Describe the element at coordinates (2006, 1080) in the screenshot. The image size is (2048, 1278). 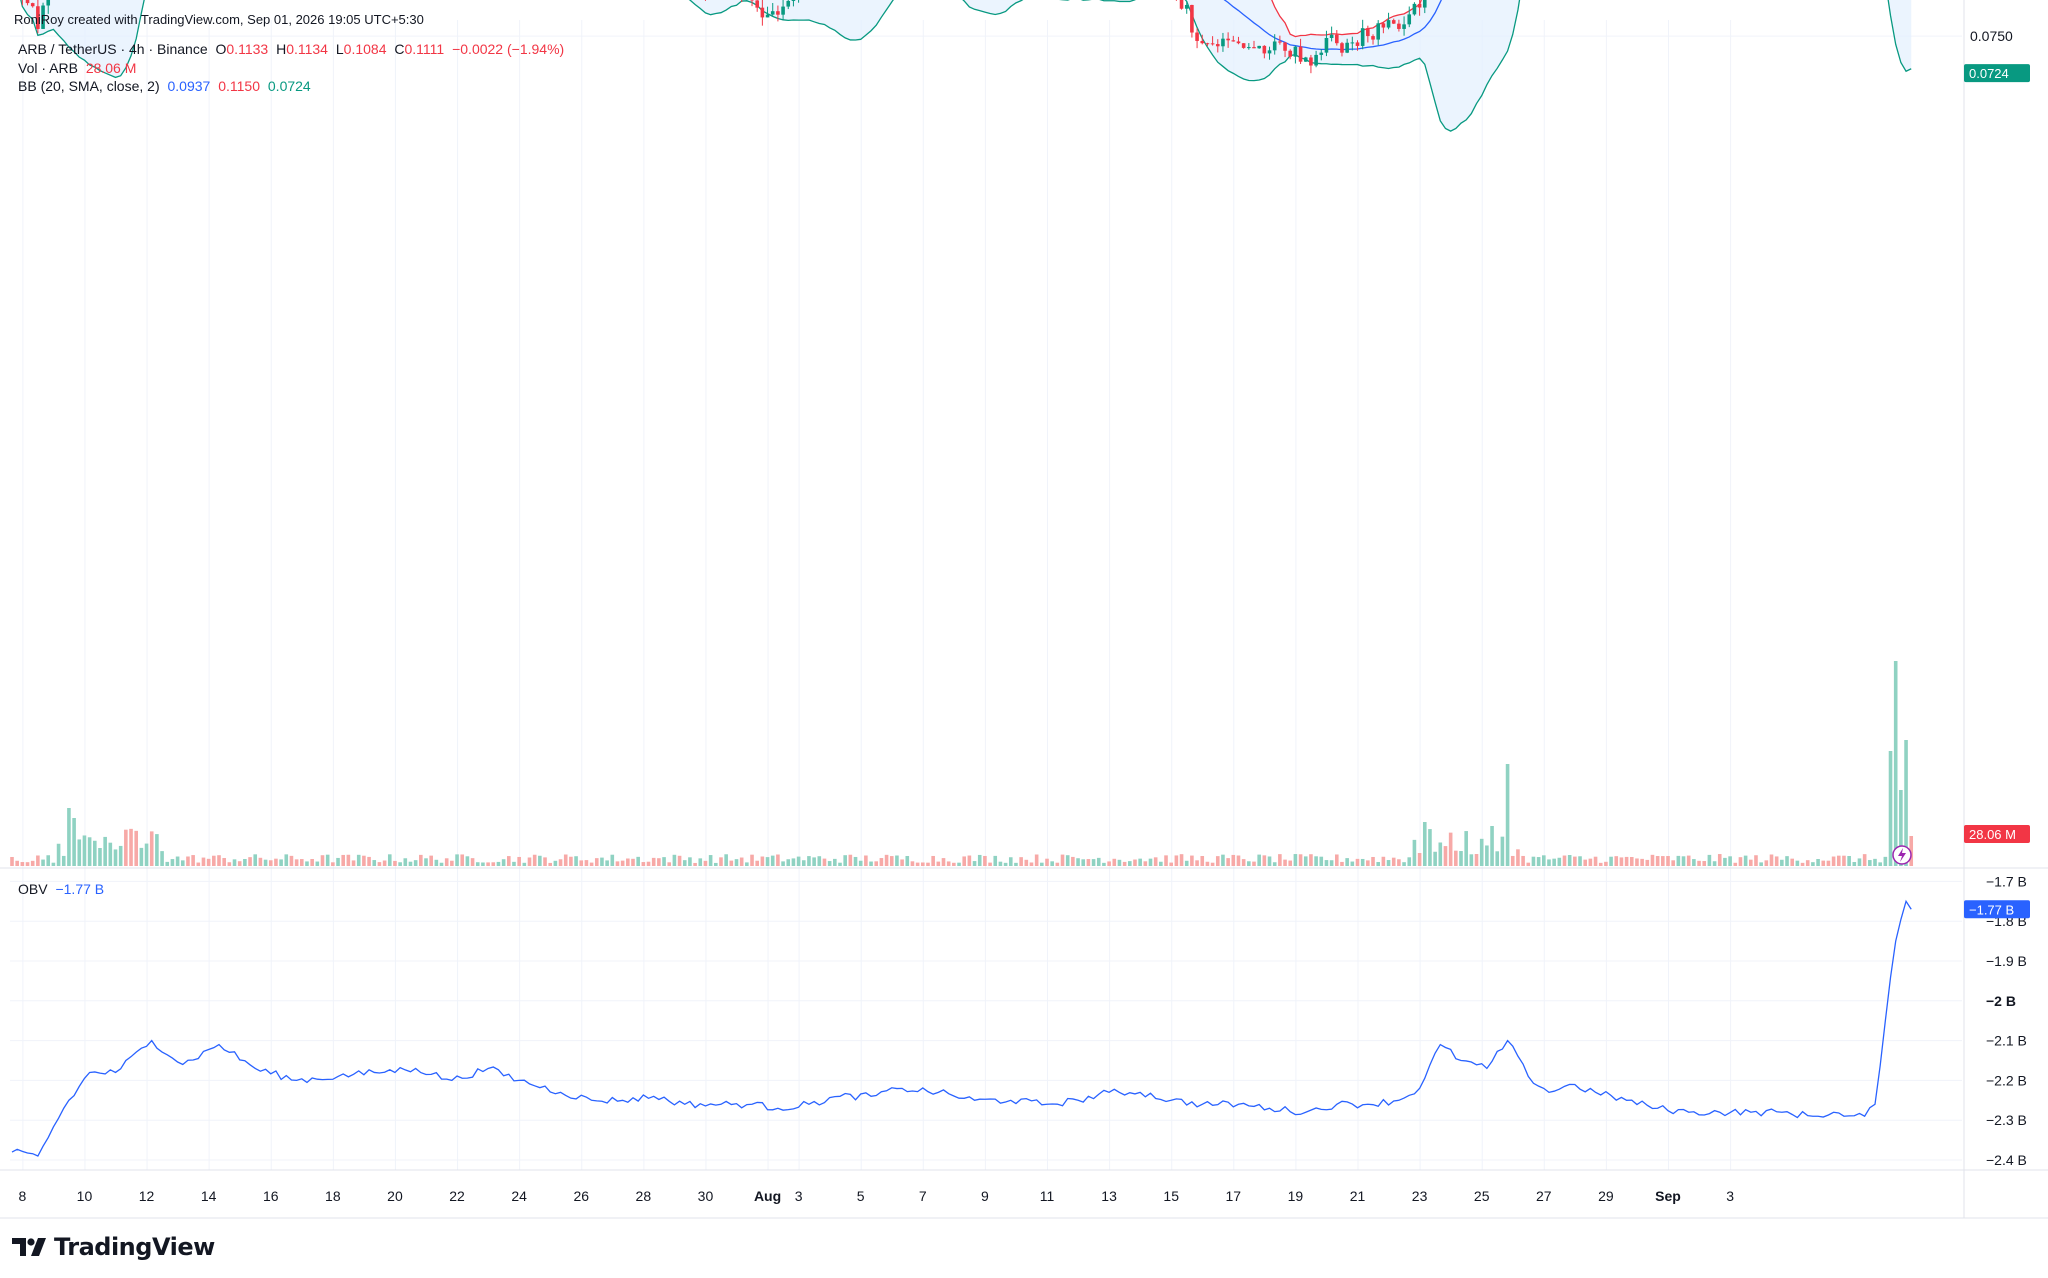
I see `obv-axis-tick: −2.2 B` at that location.